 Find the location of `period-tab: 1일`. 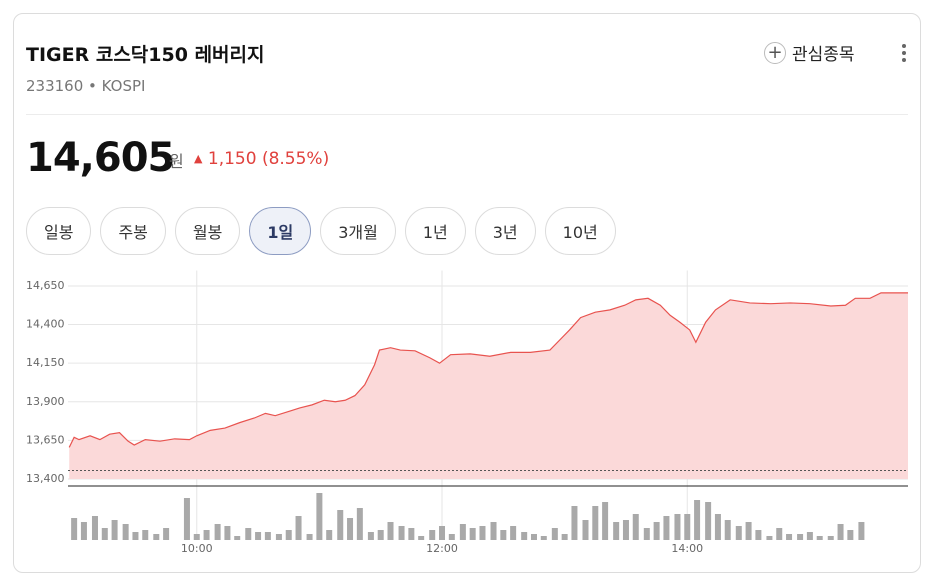

period-tab: 1일 is located at coordinates (280, 231).